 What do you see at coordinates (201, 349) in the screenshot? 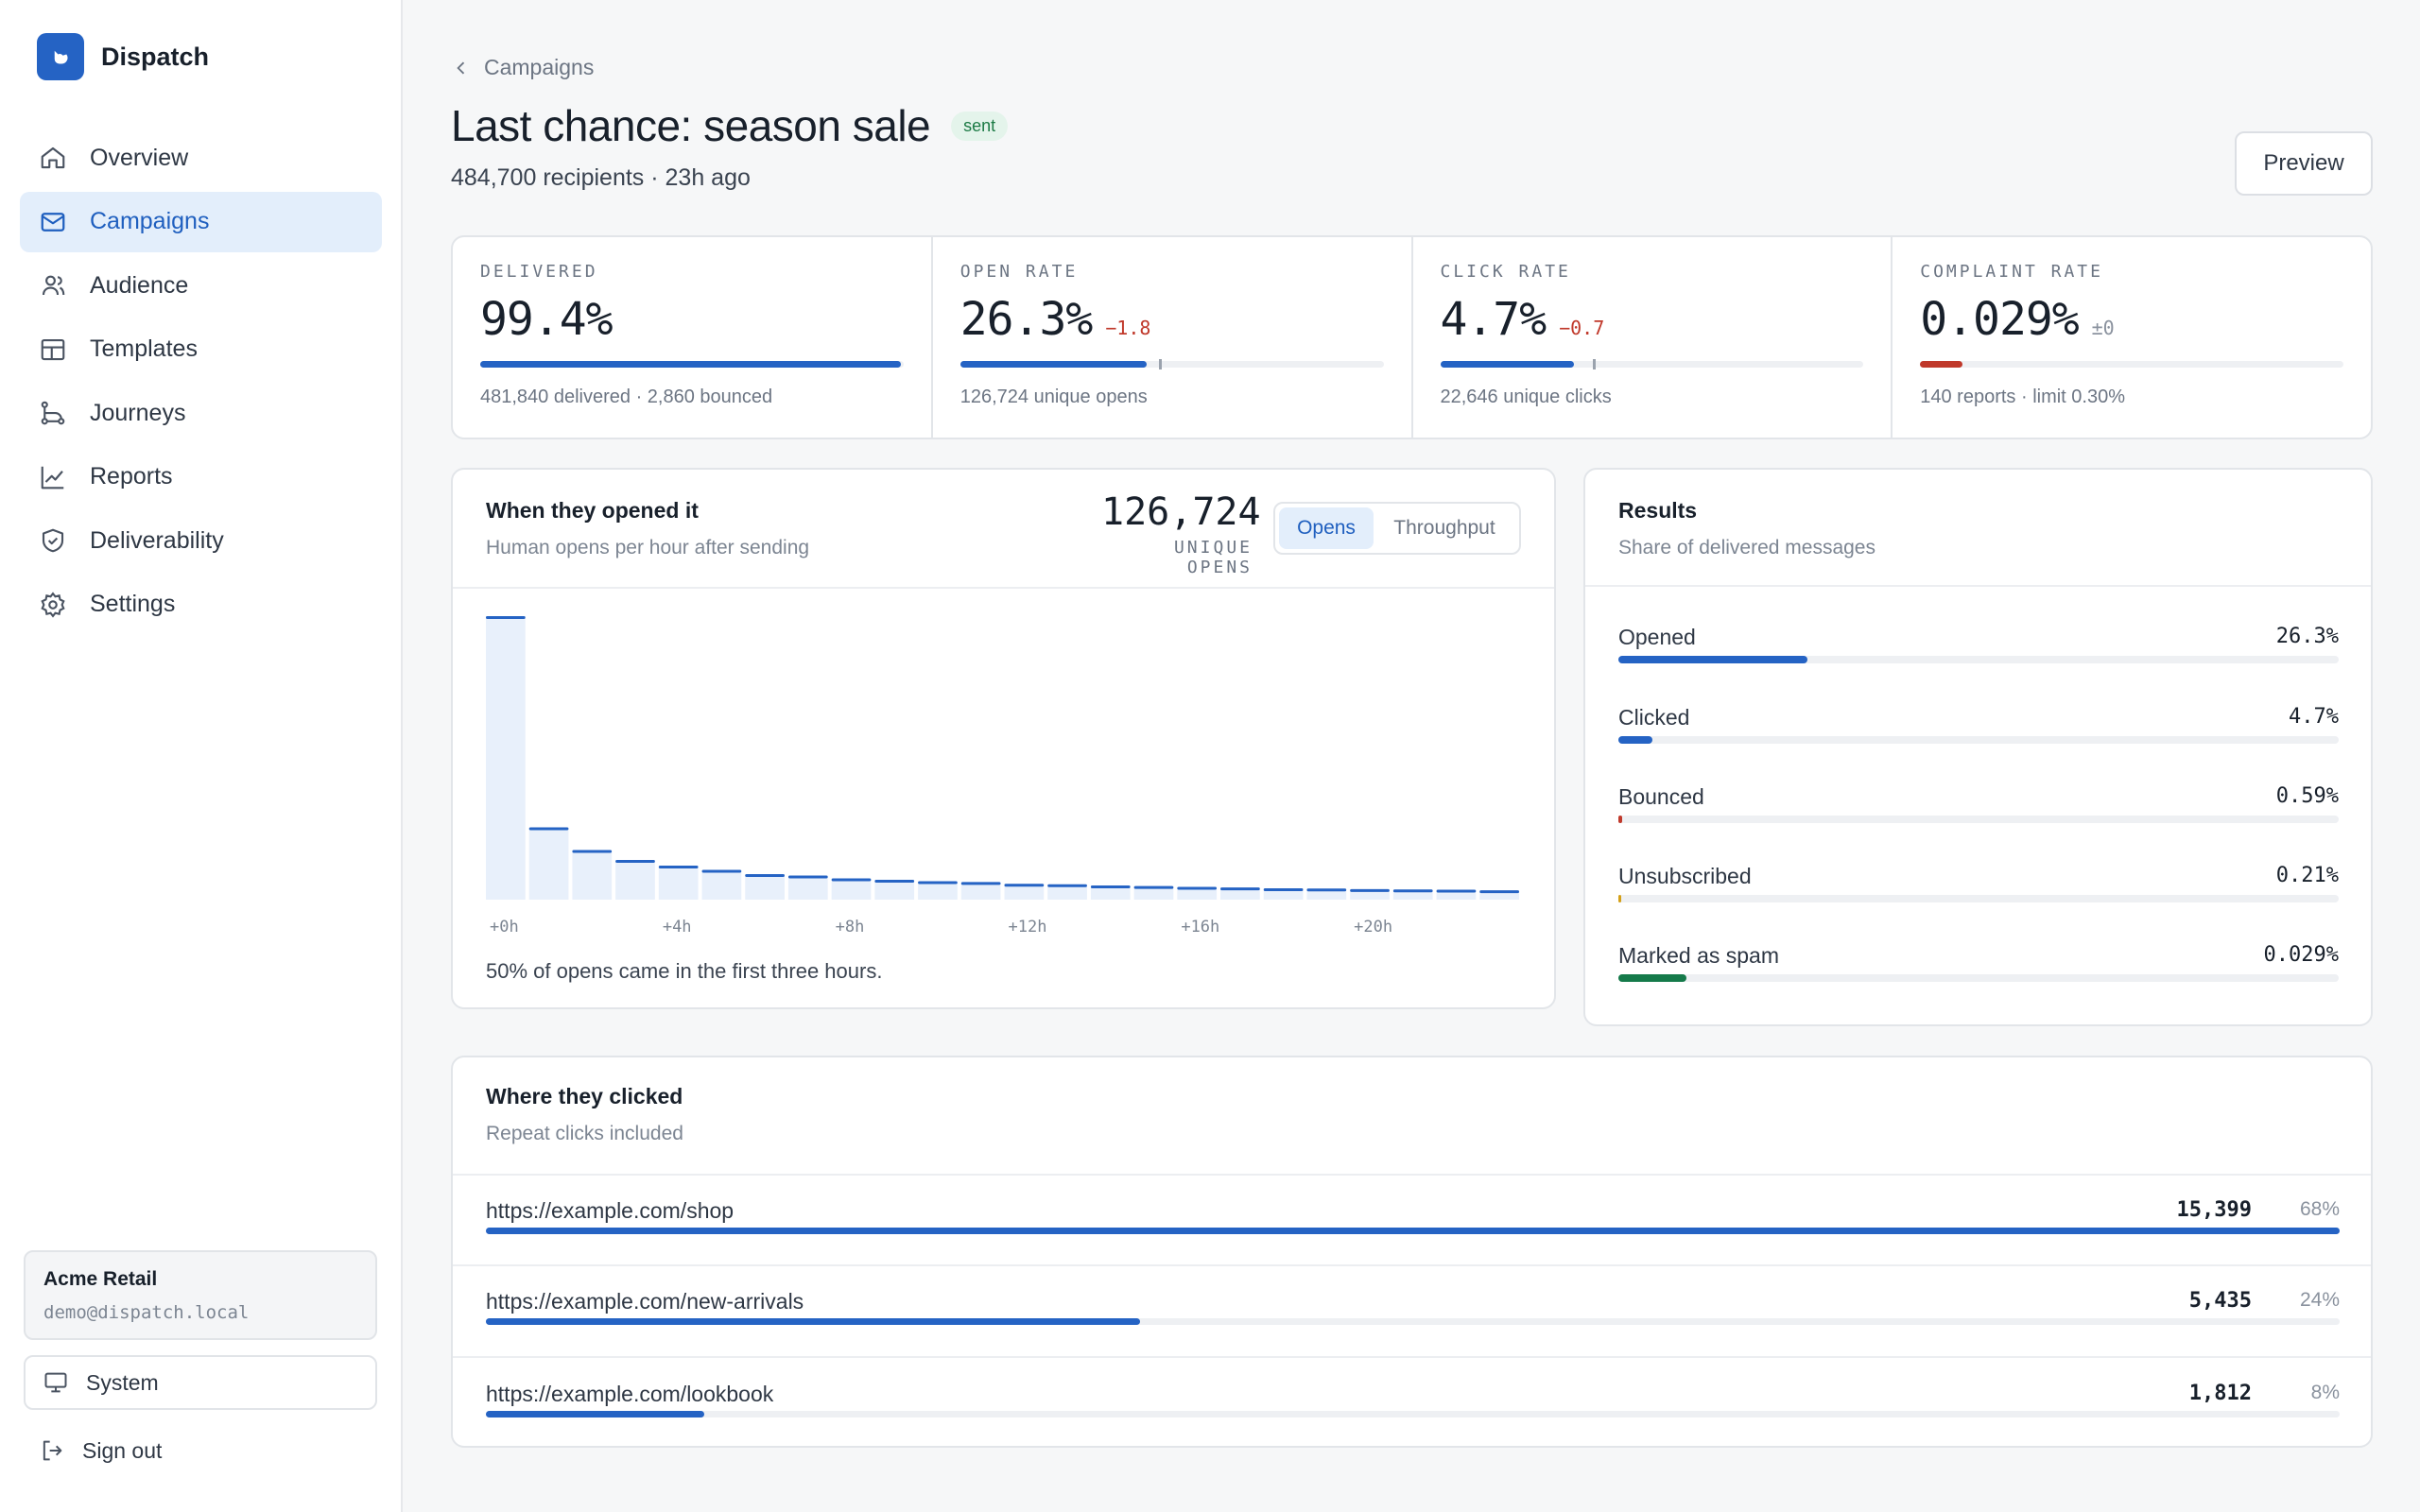
I see `sidebar-item-templates: Templates` at bounding box center [201, 349].